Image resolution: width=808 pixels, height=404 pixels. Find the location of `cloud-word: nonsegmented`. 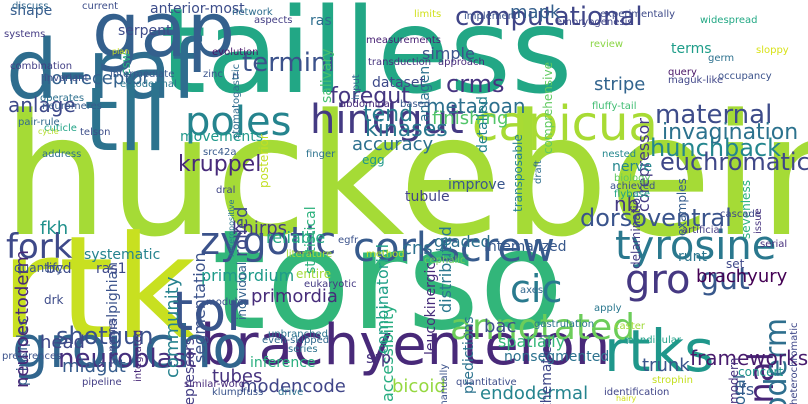

cloud-word: nonsegmented is located at coordinates (557, 357).